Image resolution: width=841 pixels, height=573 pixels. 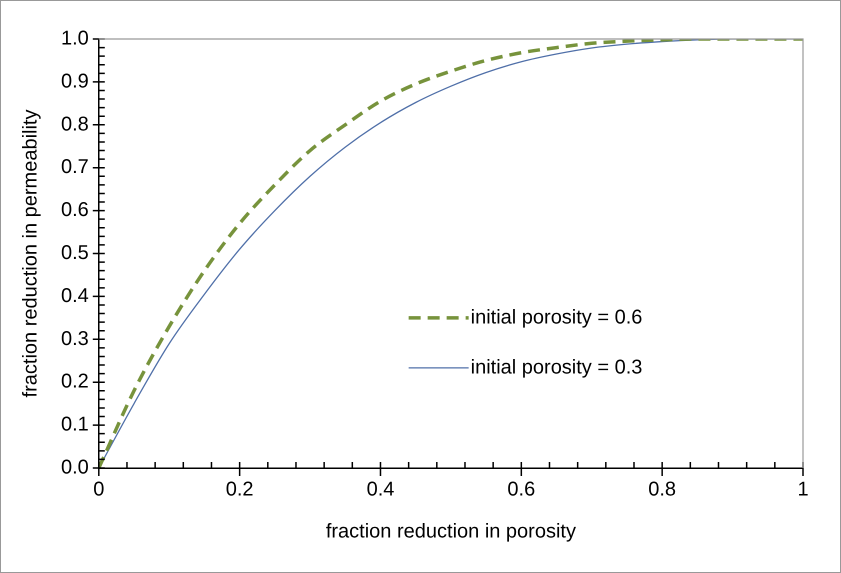 I want to click on legend-label: initial porosity = 0.6, so click(x=556, y=317).